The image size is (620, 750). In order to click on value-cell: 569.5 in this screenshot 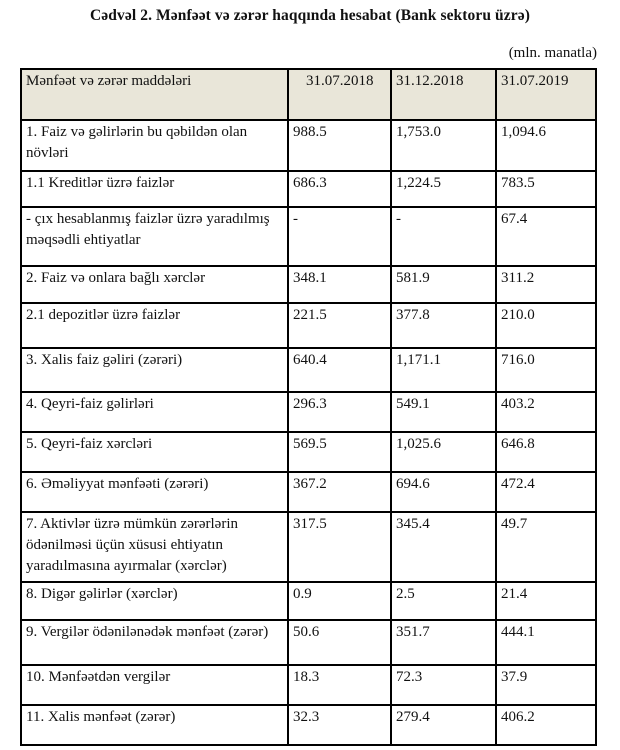, I will do `click(339, 452)`.